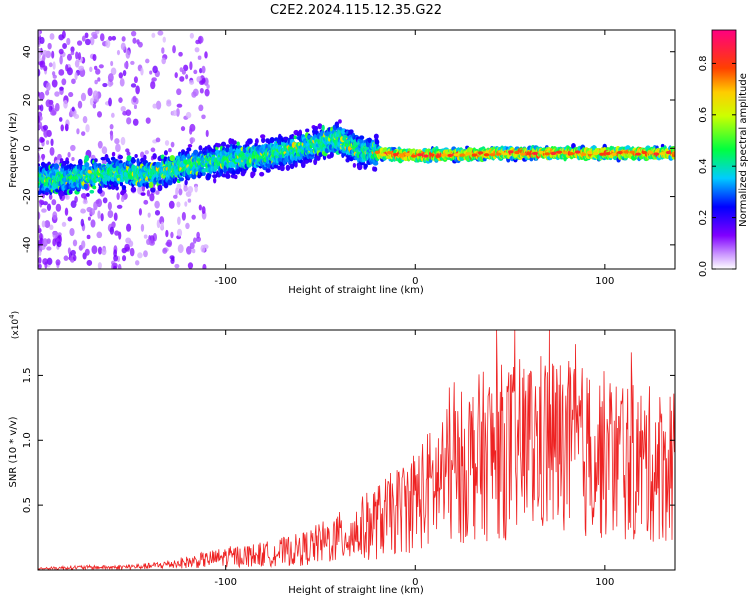 This screenshot has height=600, width=750. What do you see at coordinates (604, 281) in the screenshot?
I see `x-tick-label: 100` at bounding box center [604, 281].